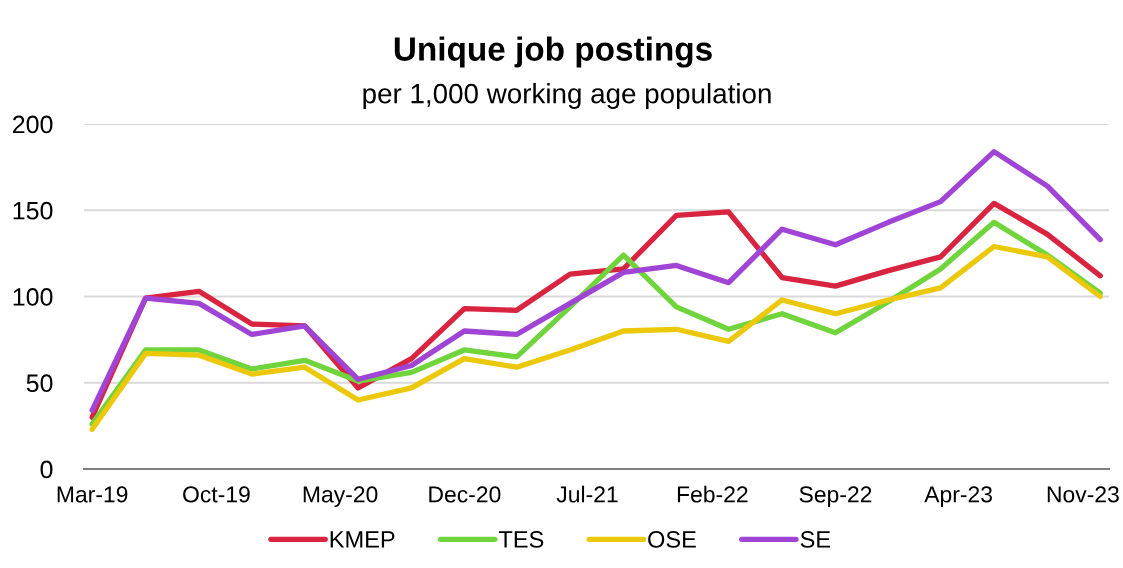  I want to click on legend-label: KMEP, so click(362, 539).